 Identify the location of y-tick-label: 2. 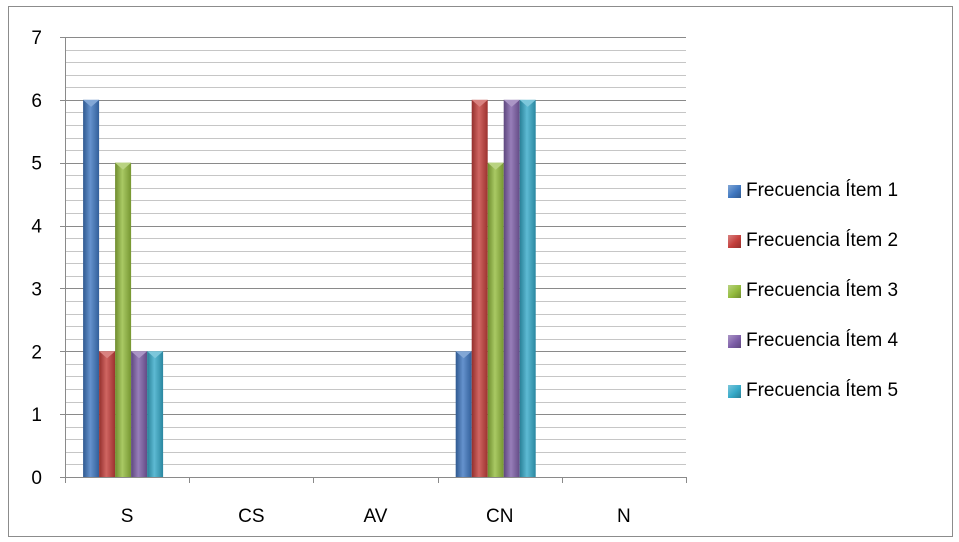
(36, 352).